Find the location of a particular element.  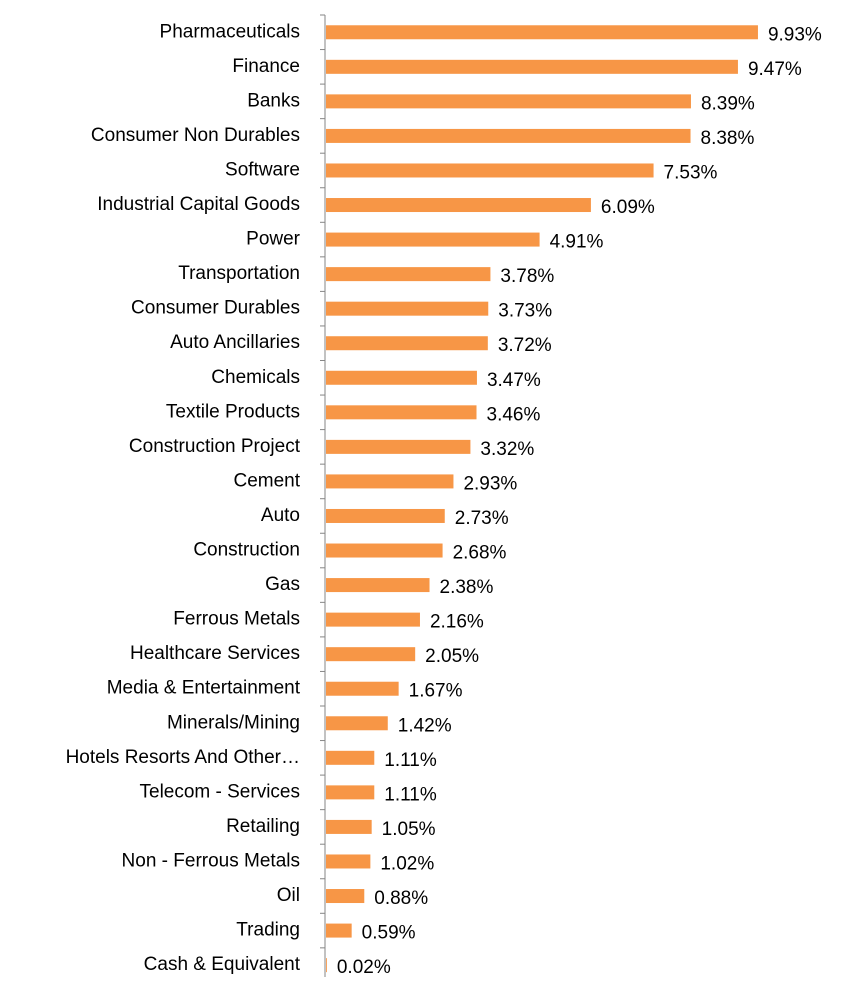

category-label: Auto is located at coordinates (280, 515).